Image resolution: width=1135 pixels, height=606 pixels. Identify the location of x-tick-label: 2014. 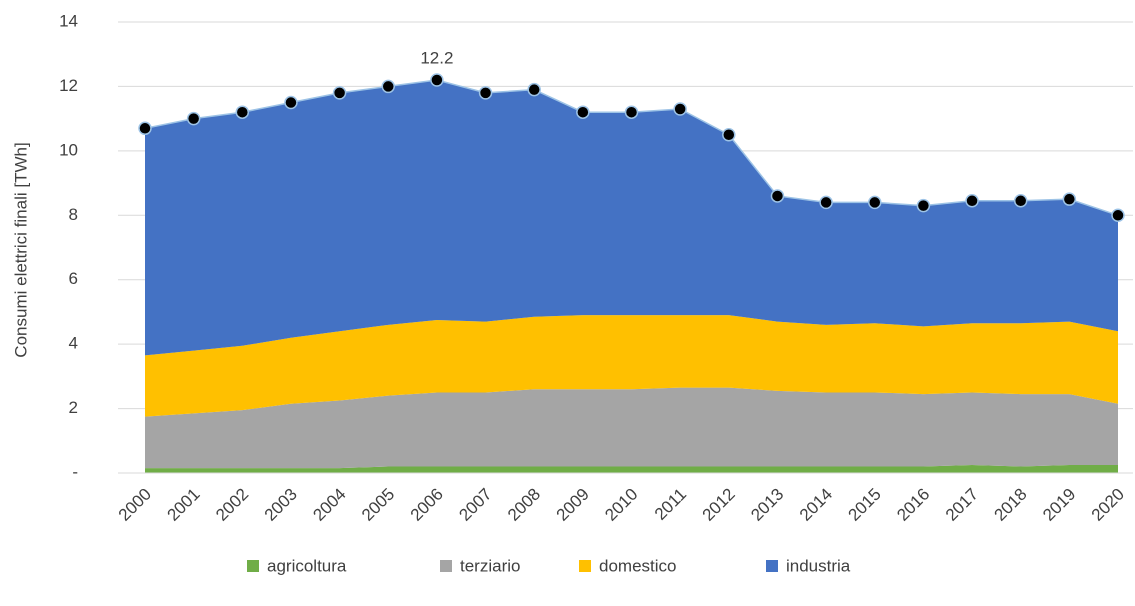
(816, 505).